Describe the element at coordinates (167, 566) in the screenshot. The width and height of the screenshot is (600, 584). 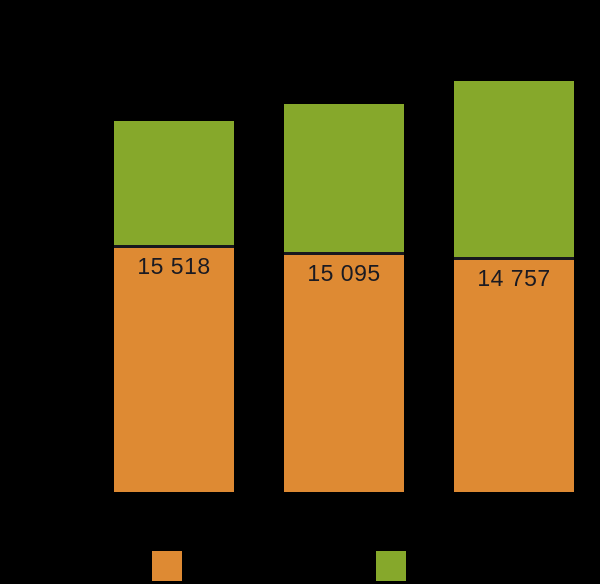
I see `legend-swatch-orange` at that location.